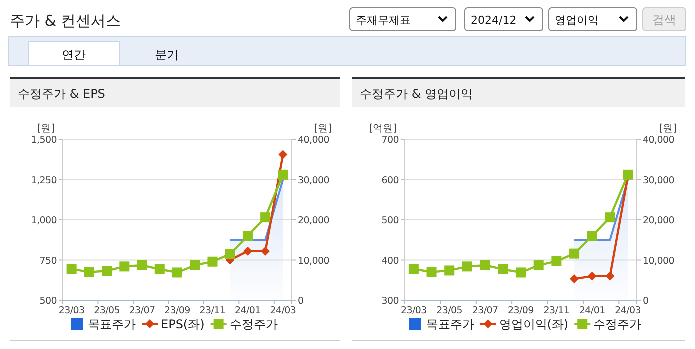 This screenshot has height=349, width=695. What do you see at coordinates (391, 261) in the screenshot?
I see `y-tick-label: 400` at bounding box center [391, 261].